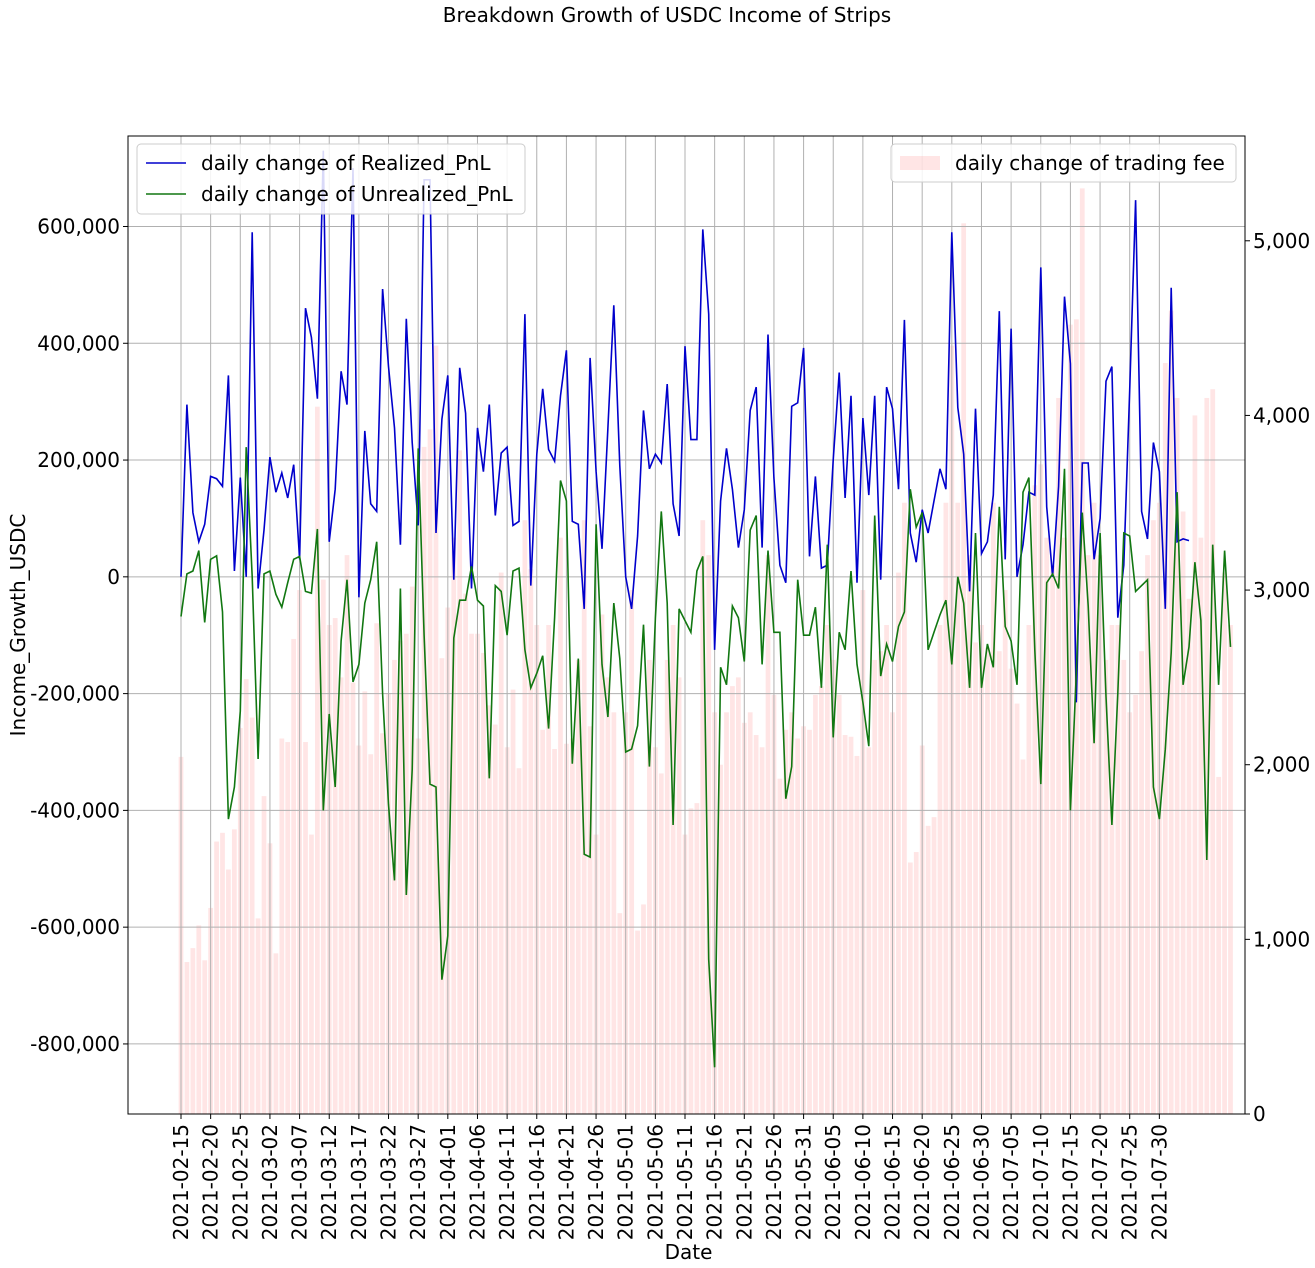 The height and width of the screenshot is (1268, 1315). I want to click on legend-right: daily change of trading fee, so click(1063, 163).